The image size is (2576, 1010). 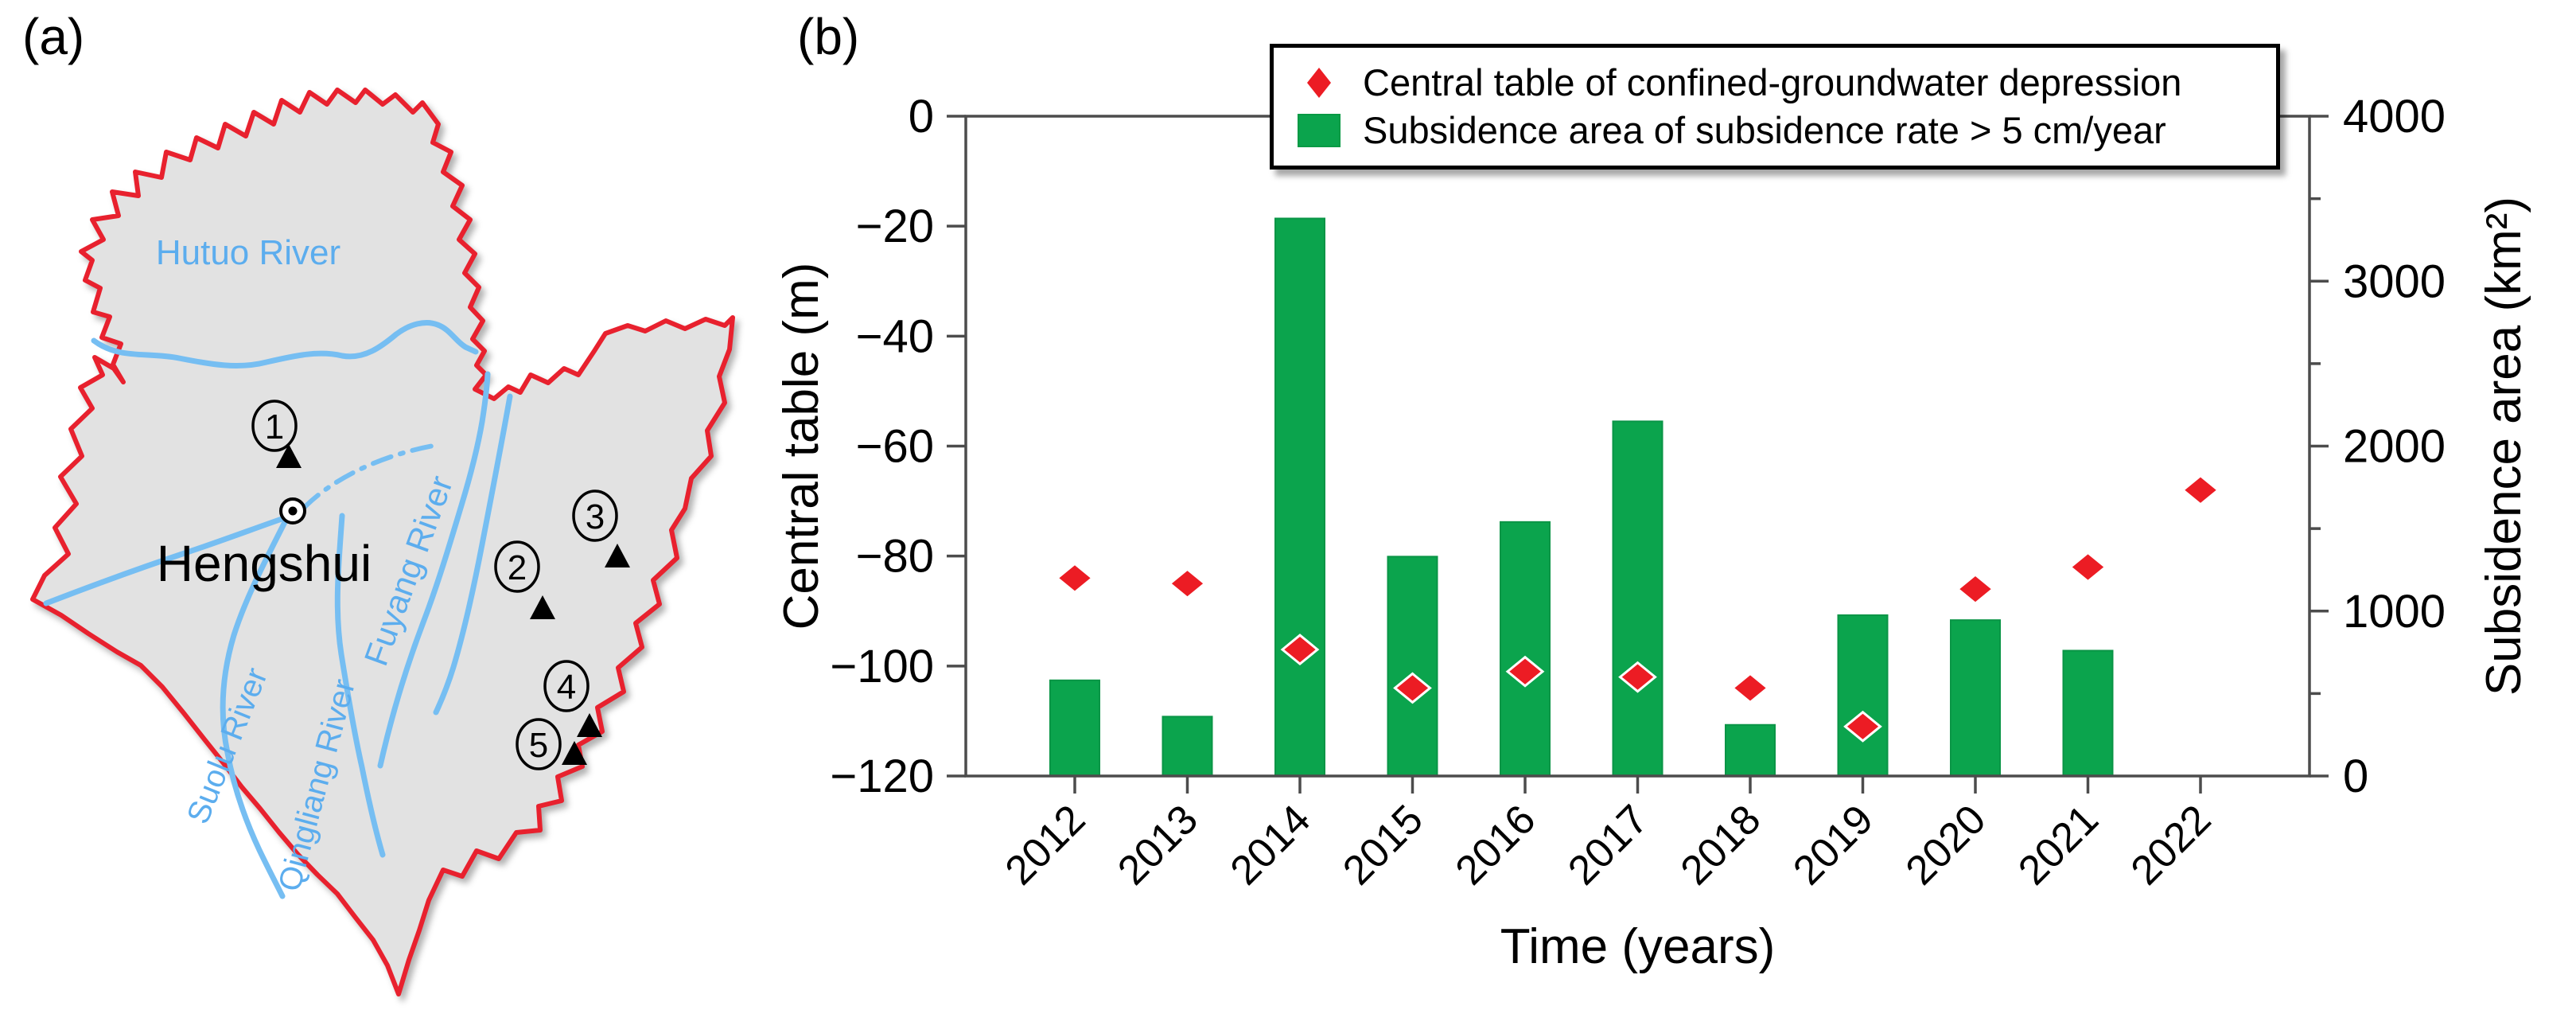 I want to click on city-hengshui: Hengshui, so click(x=265, y=544).